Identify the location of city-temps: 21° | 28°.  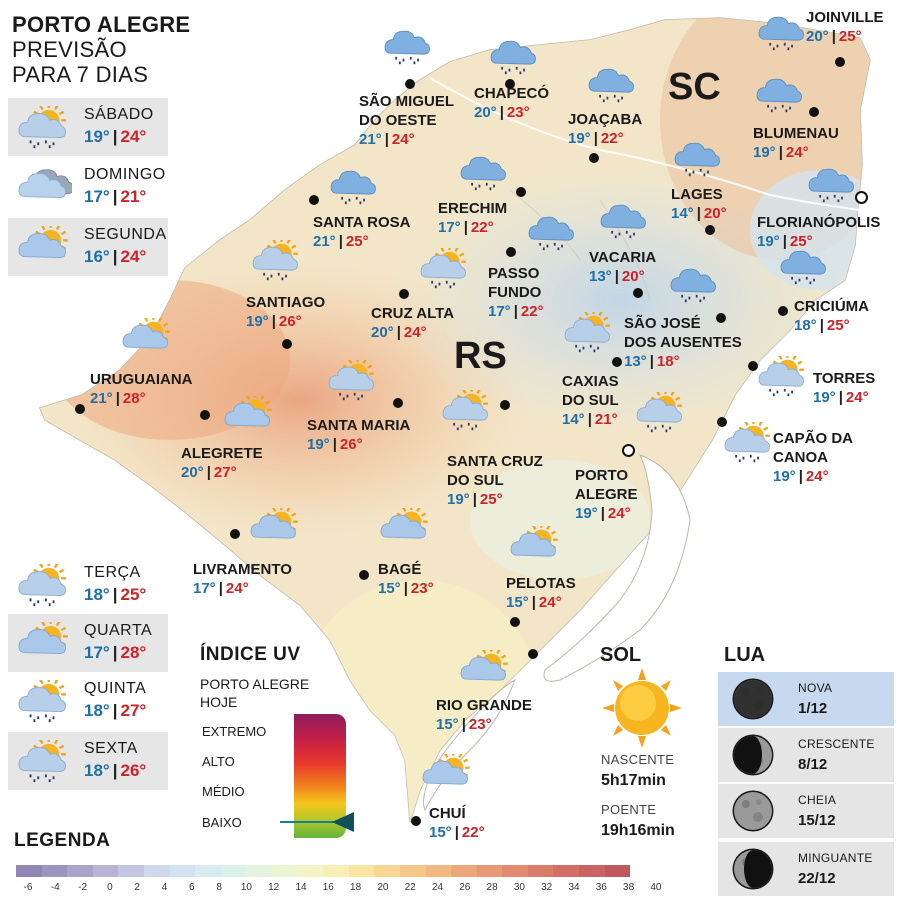
(141, 398).